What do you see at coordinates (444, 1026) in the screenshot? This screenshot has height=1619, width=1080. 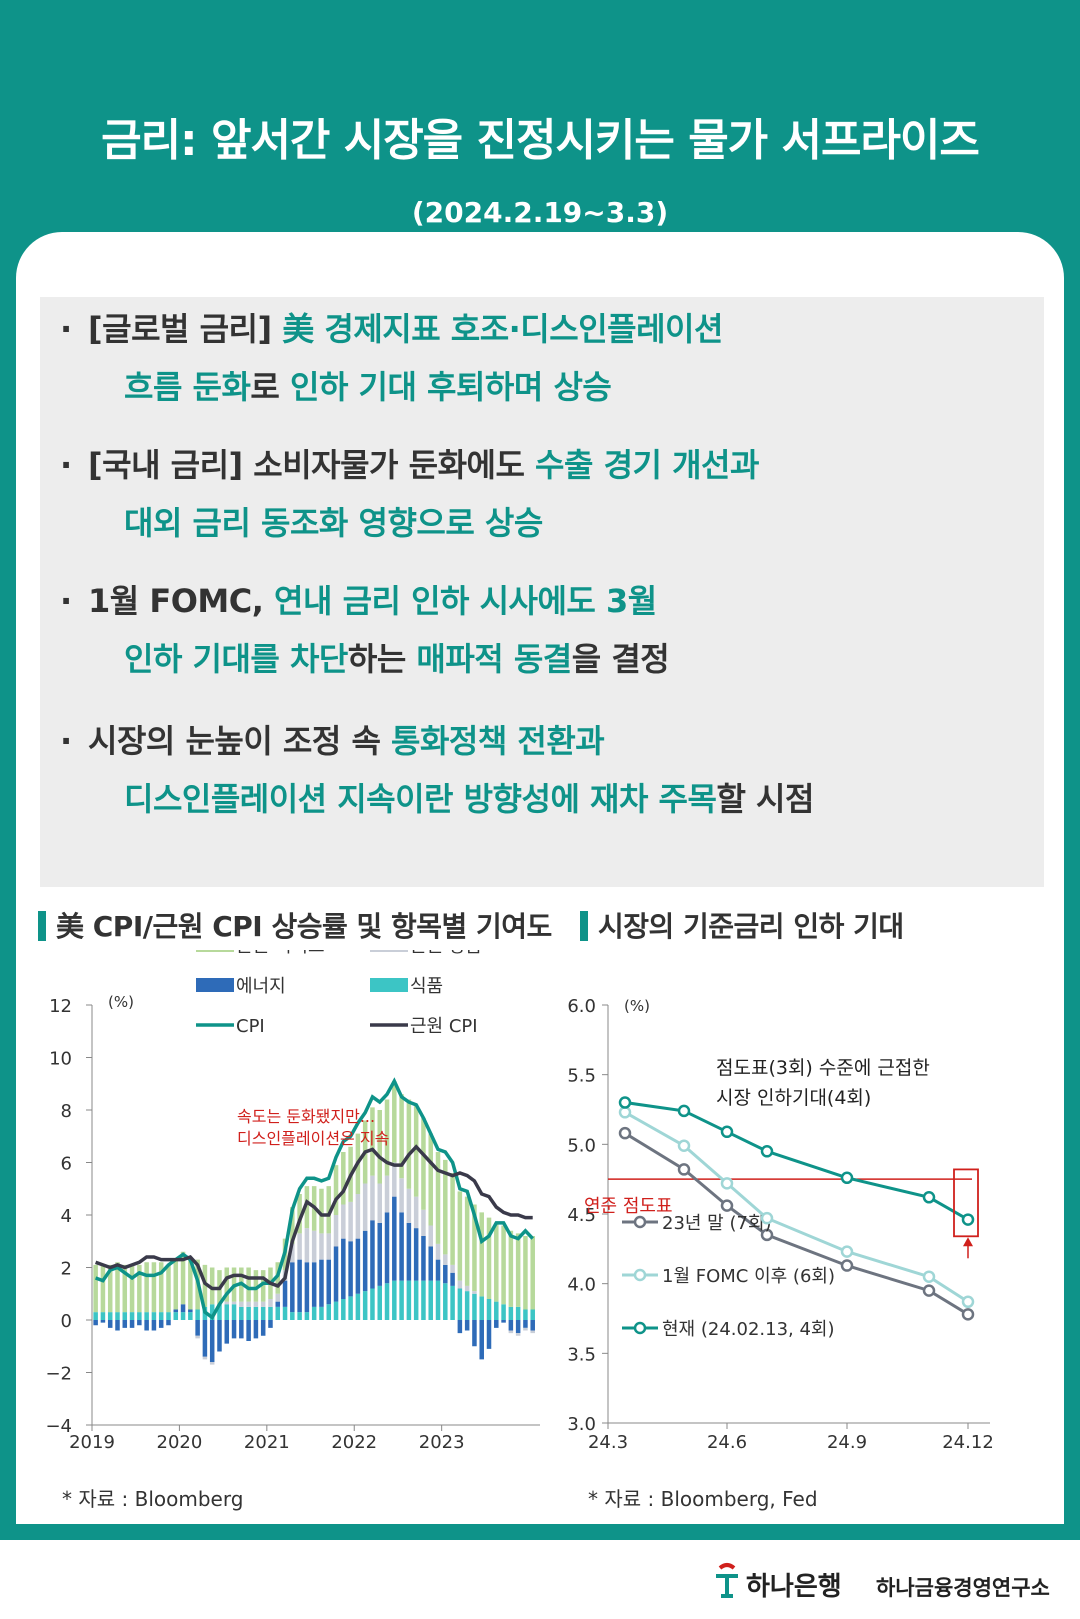 I see `legend-label: 근원 CPI` at bounding box center [444, 1026].